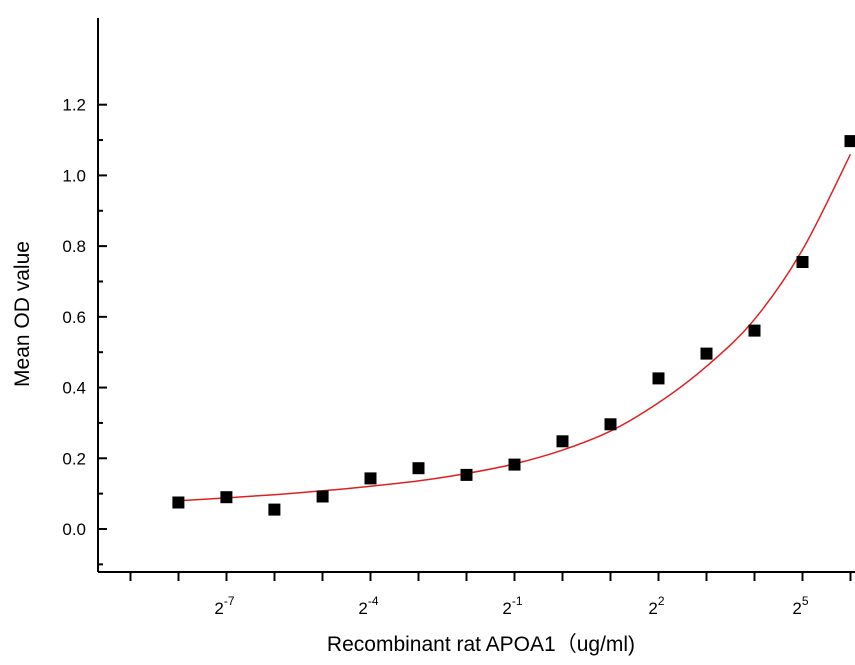 Image resolution: width=855 pixels, height=665 pixels. Describe the element at coordinates (74, 175) in the screenshot. I see `y-tick-label: 1.0` at that location.